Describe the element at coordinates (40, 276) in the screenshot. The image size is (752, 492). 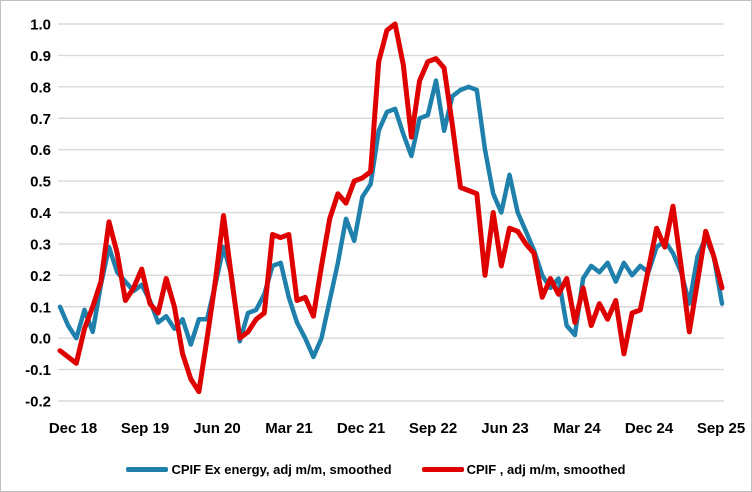
I see `y-axis-label: 0.2` at that location.